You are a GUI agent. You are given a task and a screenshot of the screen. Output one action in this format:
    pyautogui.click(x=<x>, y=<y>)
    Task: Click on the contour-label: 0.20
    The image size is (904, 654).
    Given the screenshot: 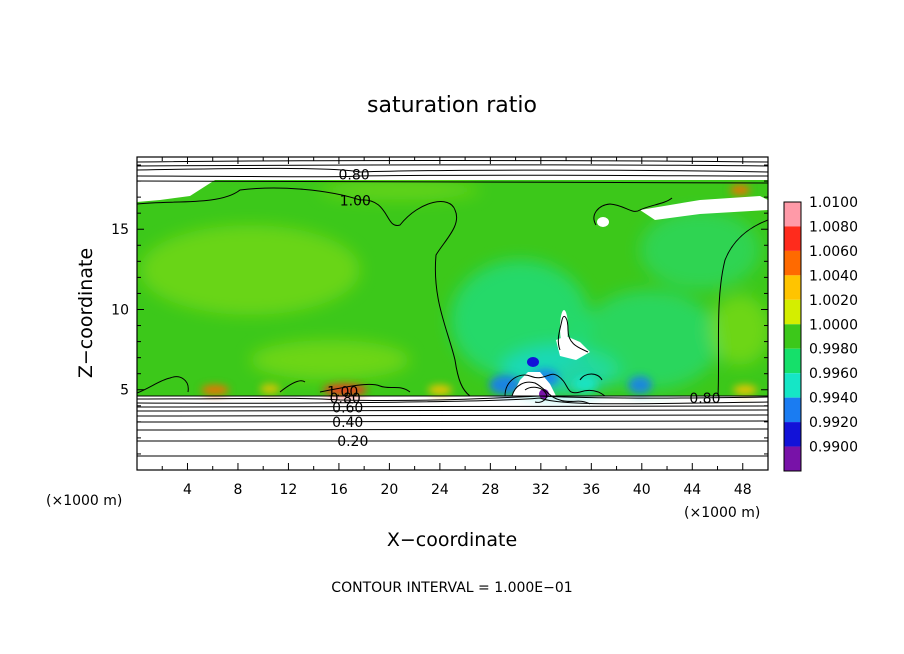 What is the action you would take?
    pyautogui.click(x=352, y=442)
    